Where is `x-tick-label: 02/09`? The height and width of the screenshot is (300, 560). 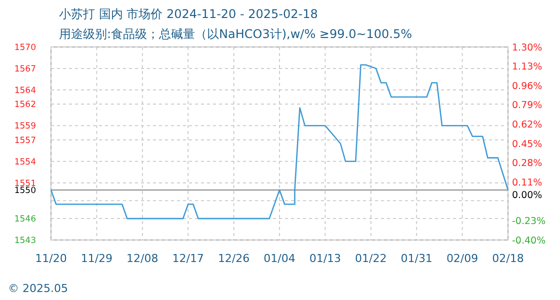
x-tick-label: 02/09 is located at coordinates (462, 258).